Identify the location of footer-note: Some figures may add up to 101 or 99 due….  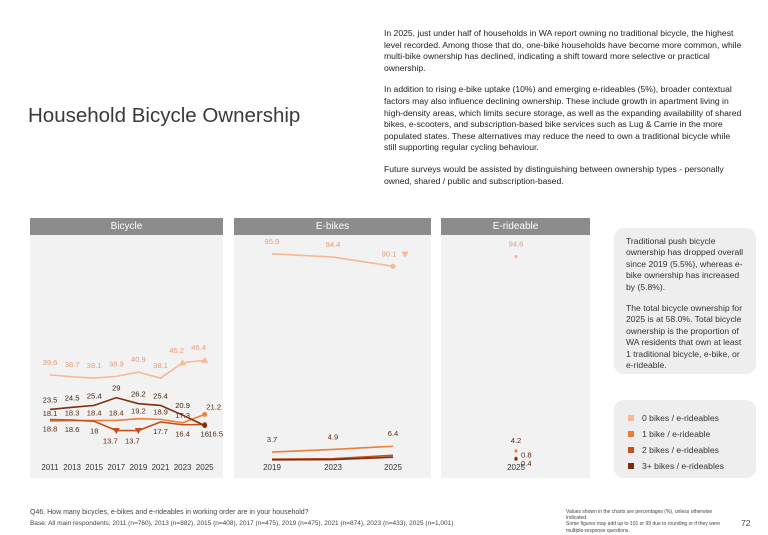
(643, 527).